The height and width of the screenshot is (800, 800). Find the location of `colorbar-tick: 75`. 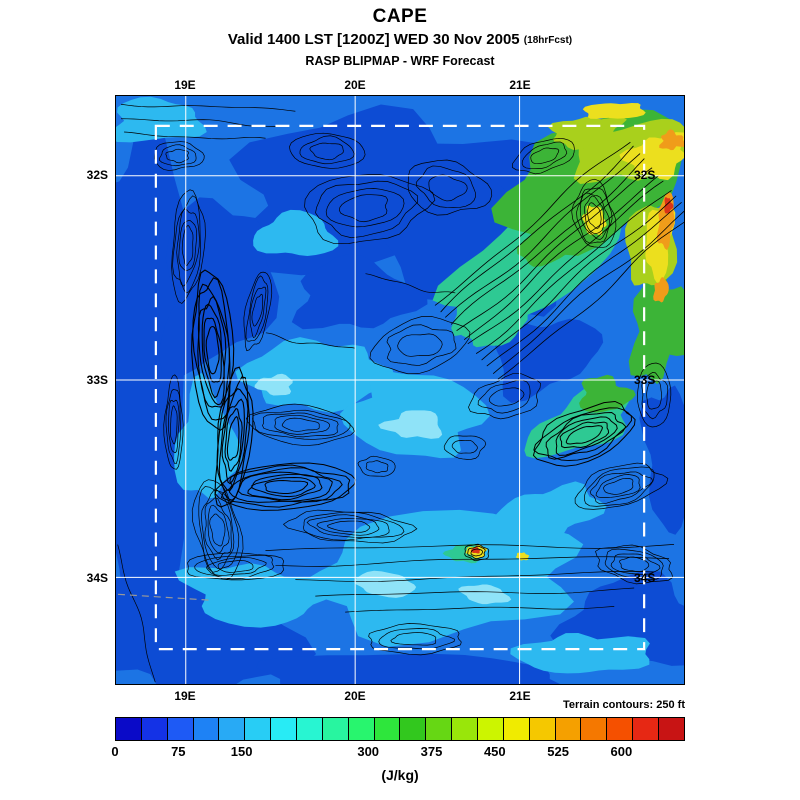

colorbar-tick: 75 is located at coordinates (178, 751).